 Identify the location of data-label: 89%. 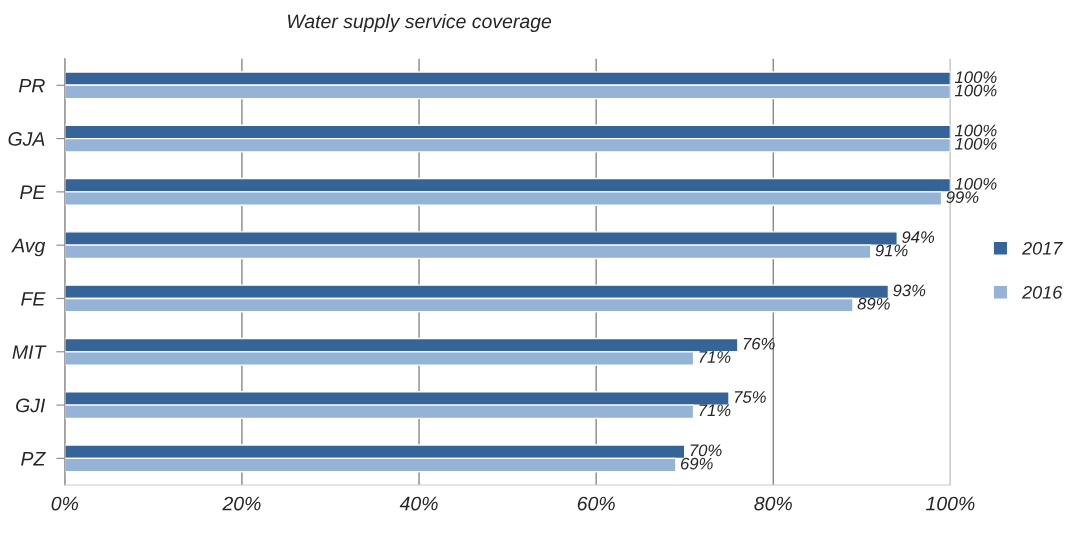
(873, 303).